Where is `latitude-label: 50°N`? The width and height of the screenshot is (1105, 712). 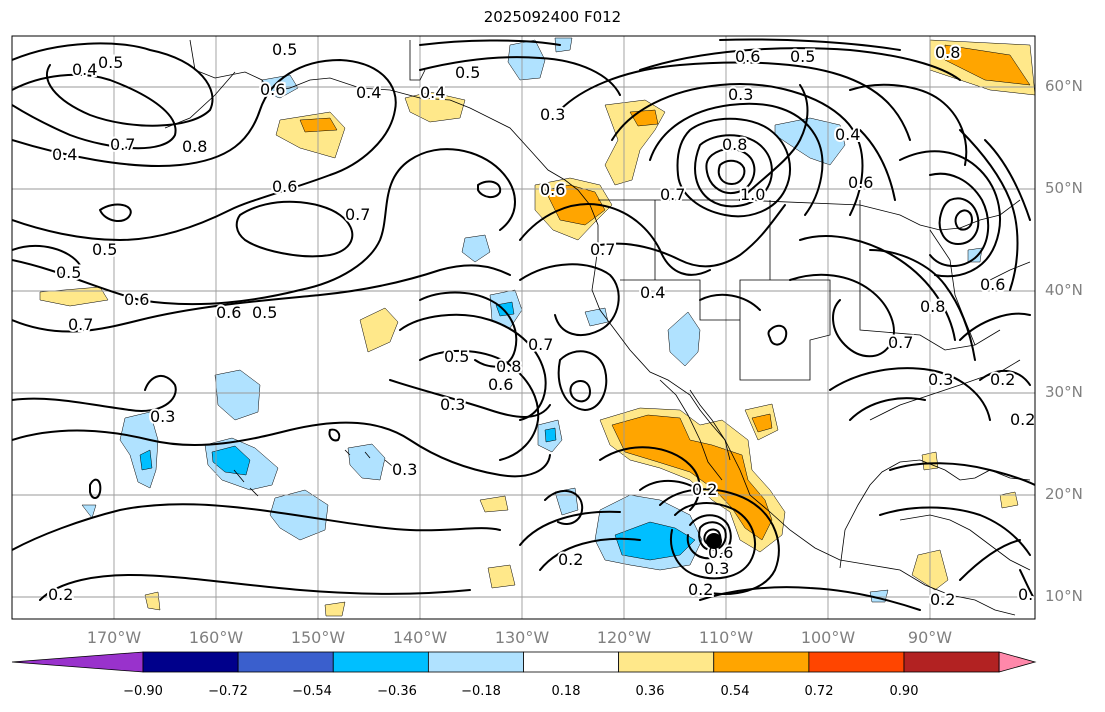 latitude-label: 50°N is located at coordinates (1064, 188).